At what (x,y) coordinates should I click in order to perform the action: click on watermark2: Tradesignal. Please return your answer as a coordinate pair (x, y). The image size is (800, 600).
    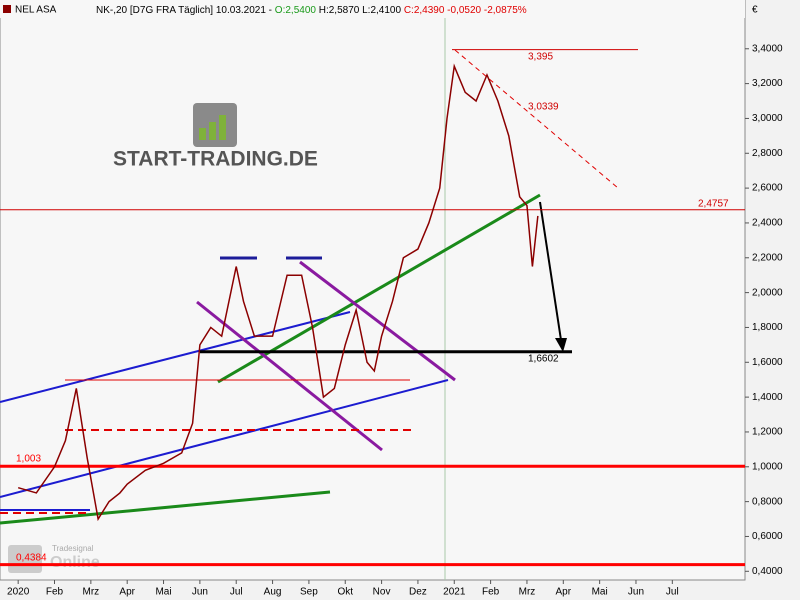
    Looking at the image, I should click on (73, 548).